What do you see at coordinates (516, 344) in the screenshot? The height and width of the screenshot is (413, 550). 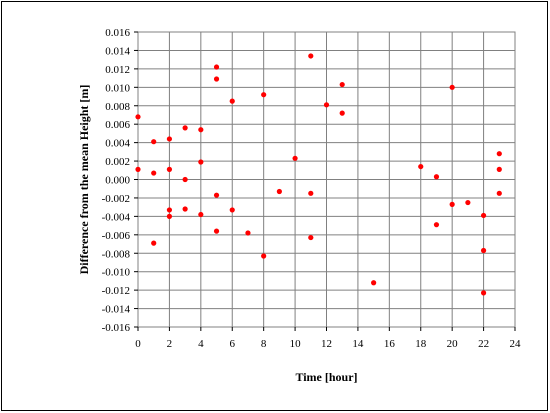 I see `x-tick-label: 24` at bounding box center [516, 344].